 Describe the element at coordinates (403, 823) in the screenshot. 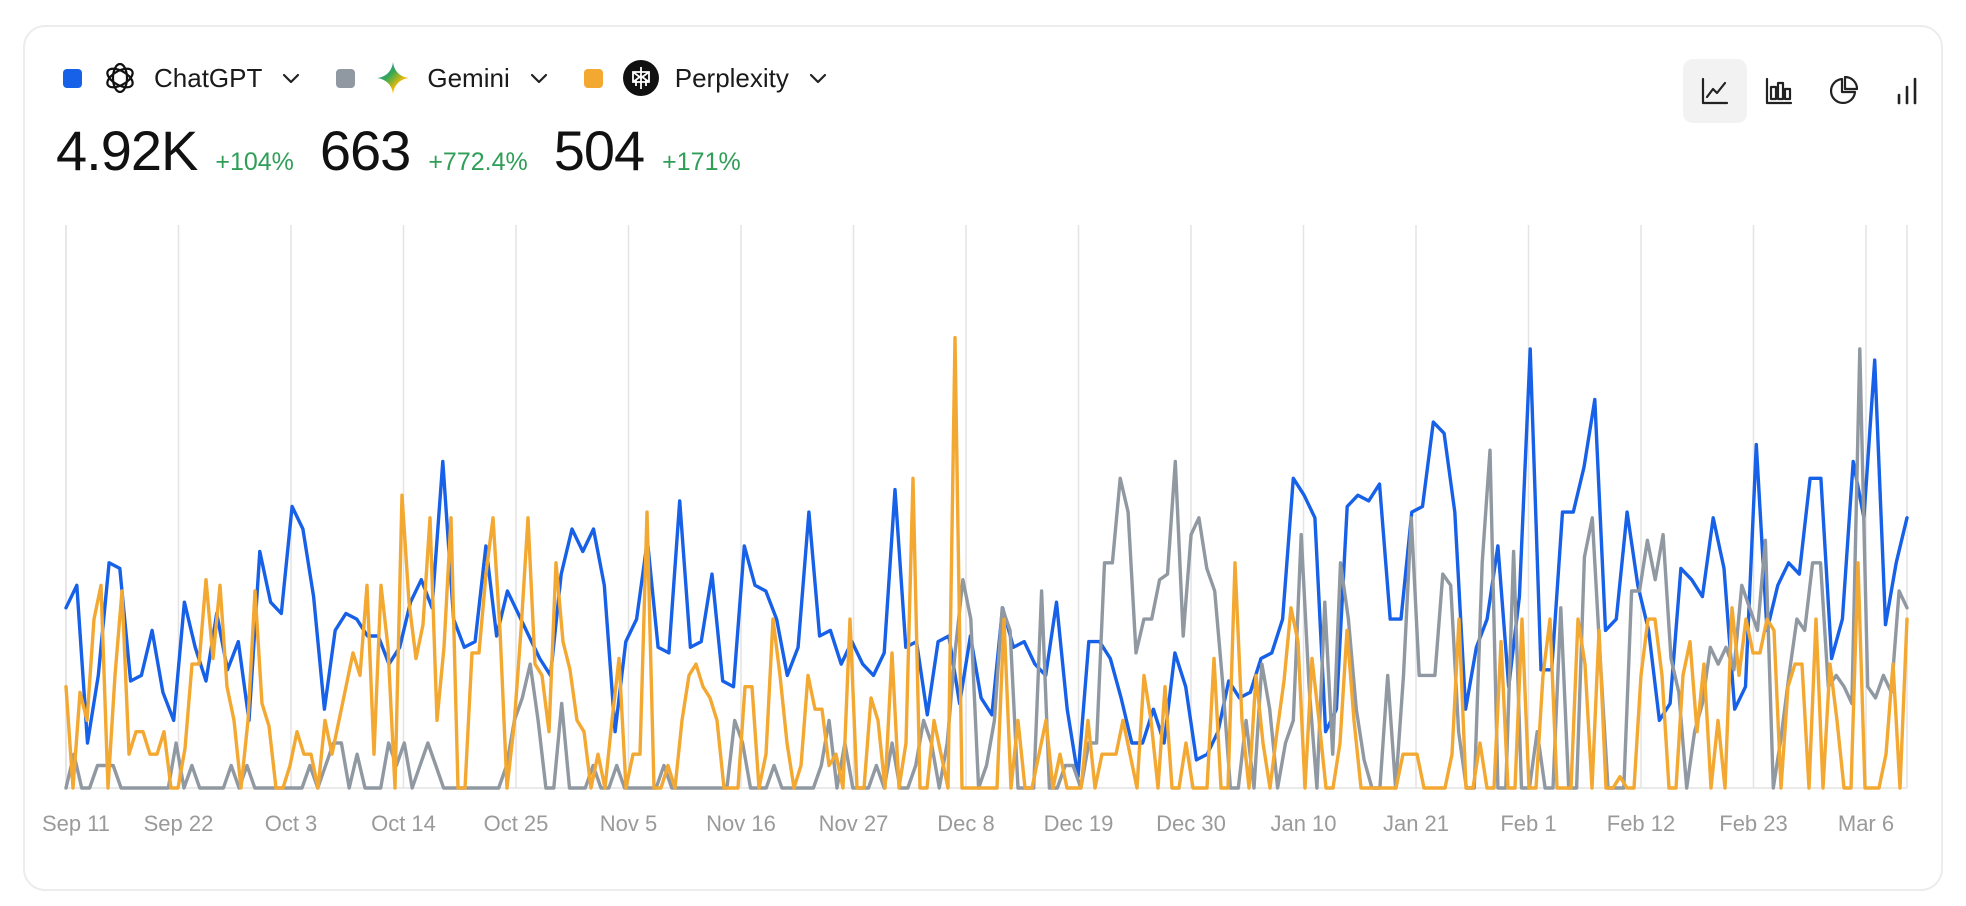

I see `x-tick-label: Oct 14` at that location.